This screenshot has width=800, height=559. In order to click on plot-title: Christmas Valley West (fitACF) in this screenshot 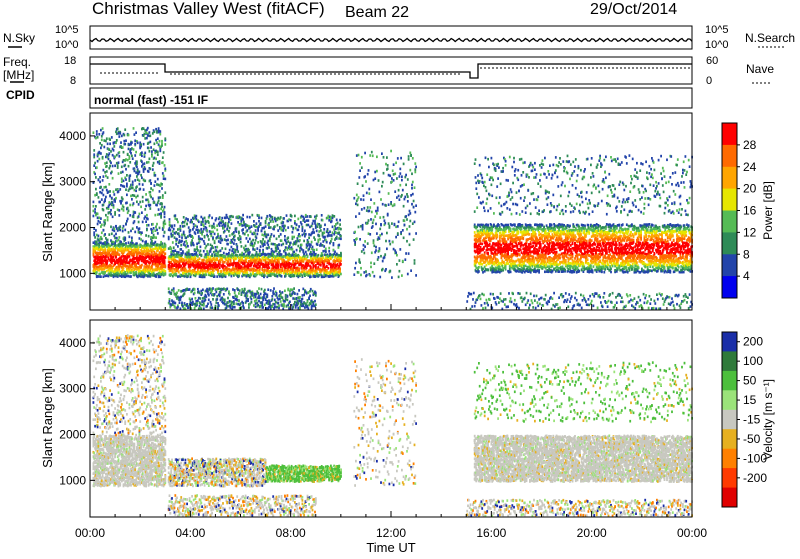, I will do `click(208, 9)`.